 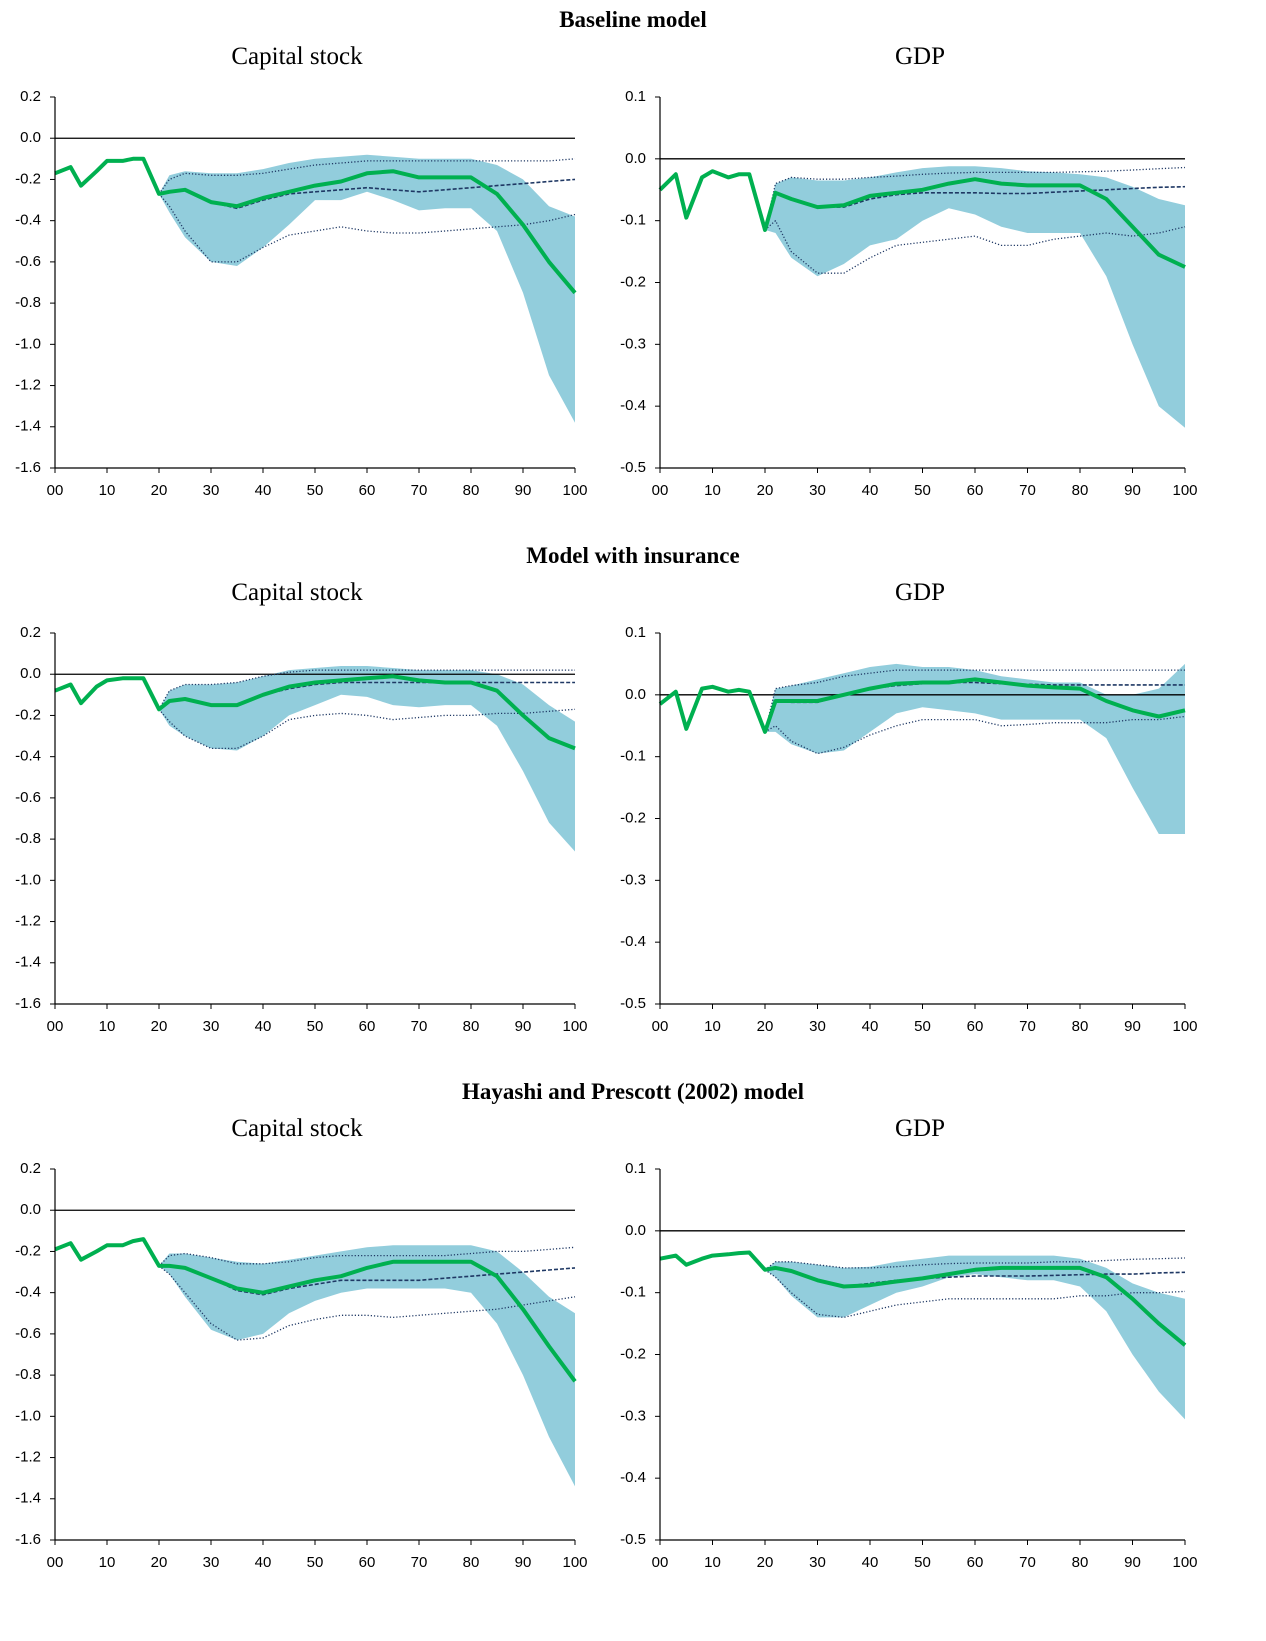 I want to click on section-title: Model with insurance, so click(x=632, y=555).